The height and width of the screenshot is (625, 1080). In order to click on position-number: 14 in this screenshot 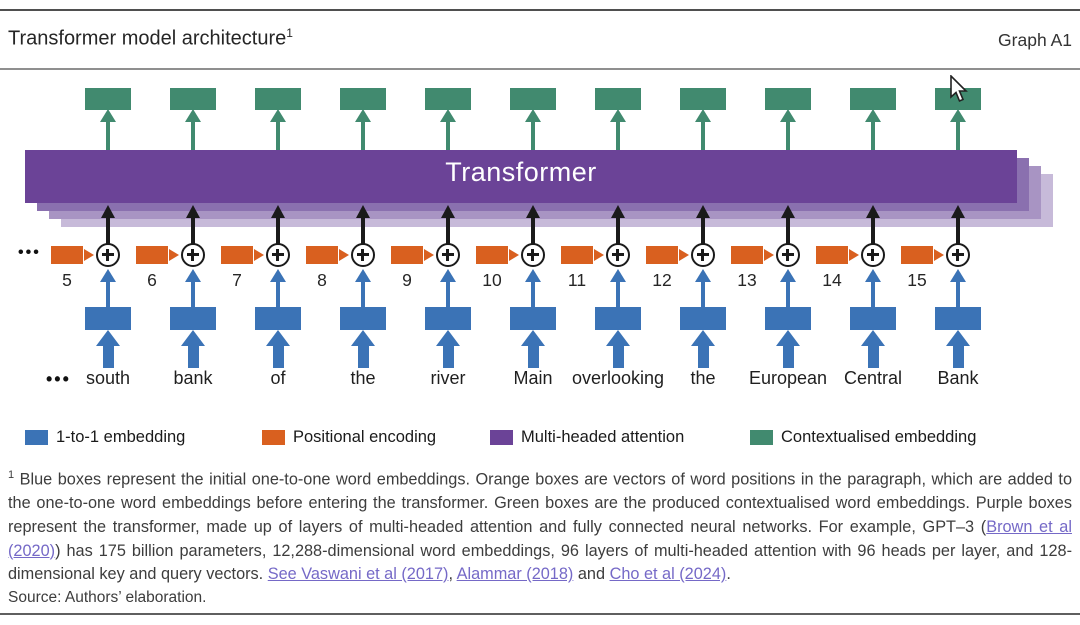, I will do `click(832, 280)`.